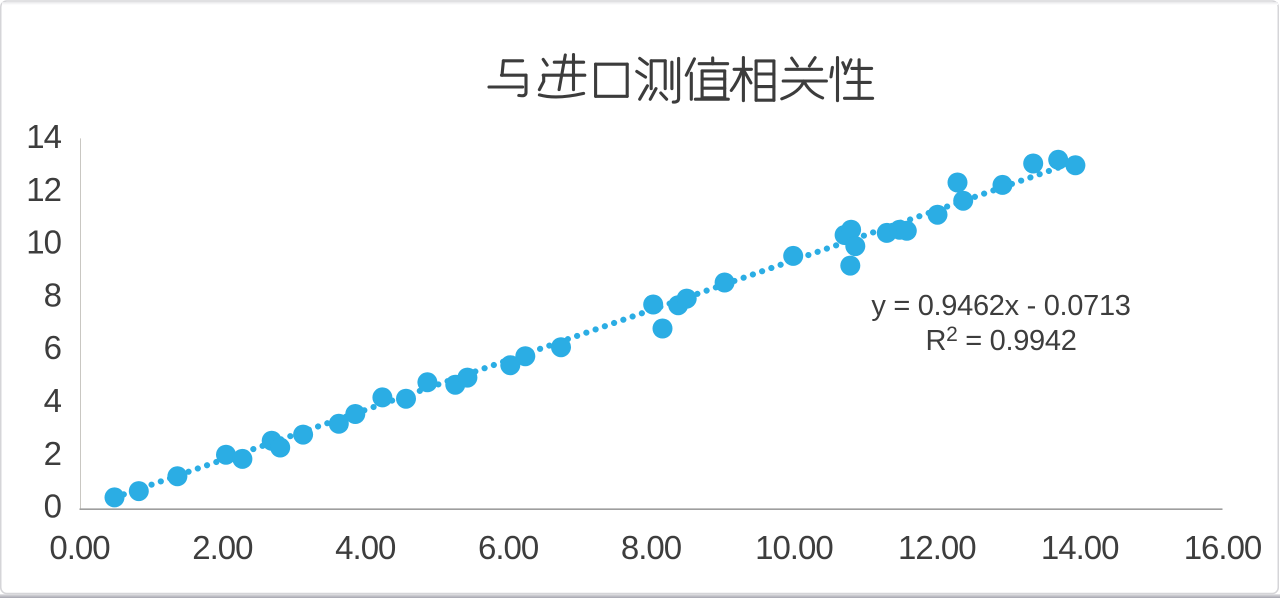  What do you see at coordinates (52, 347) in the screenshot?
I see `svg-text: 6` at bounding box center [52, 347].